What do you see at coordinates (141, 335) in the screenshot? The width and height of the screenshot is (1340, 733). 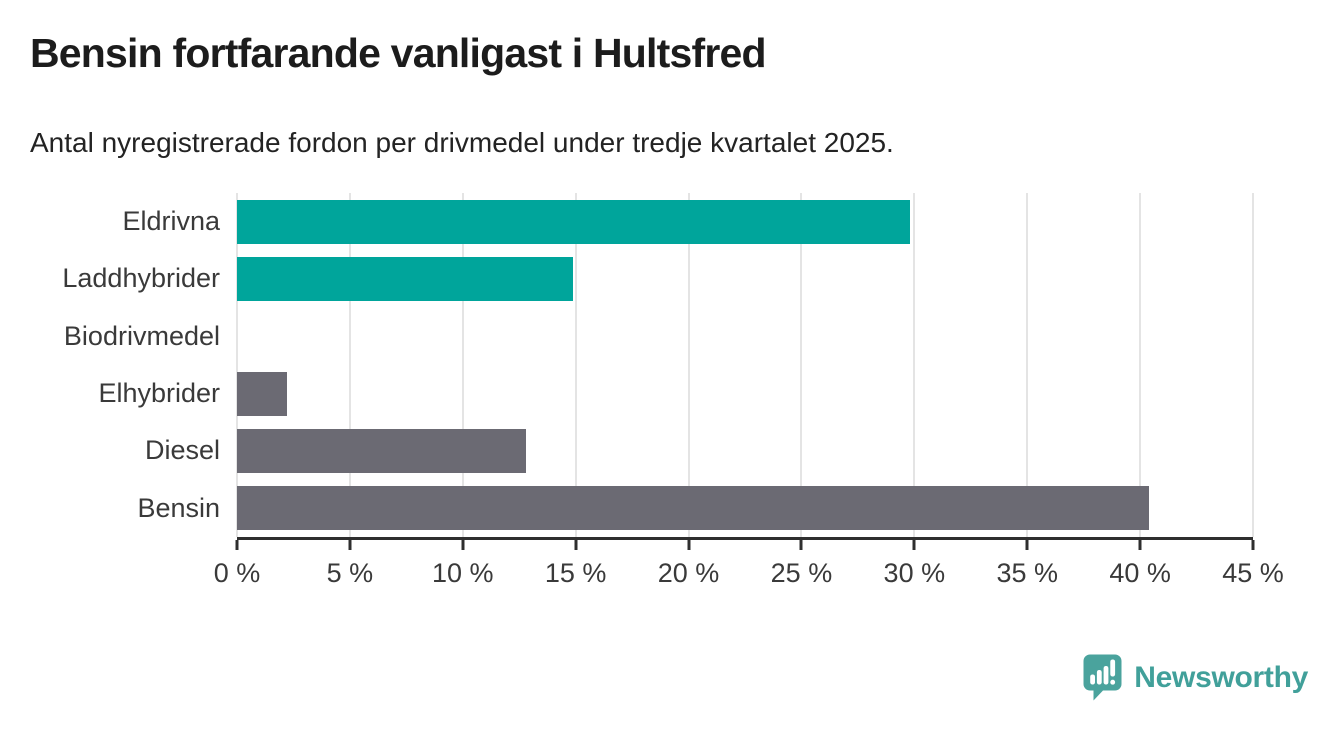 I see `category-label: Biodrivmedel` at bounding box center [141, 335].